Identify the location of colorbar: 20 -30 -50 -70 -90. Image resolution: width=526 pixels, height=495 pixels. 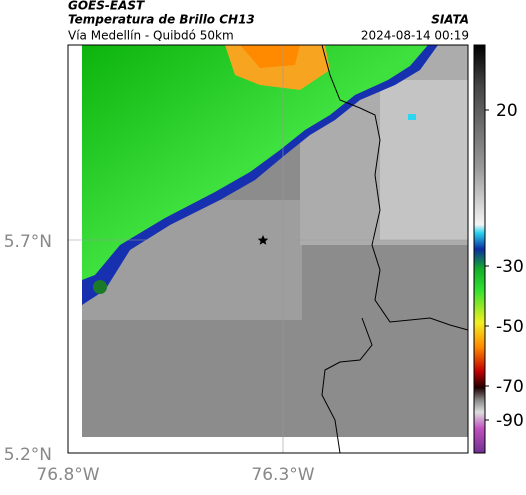
(498, 249).